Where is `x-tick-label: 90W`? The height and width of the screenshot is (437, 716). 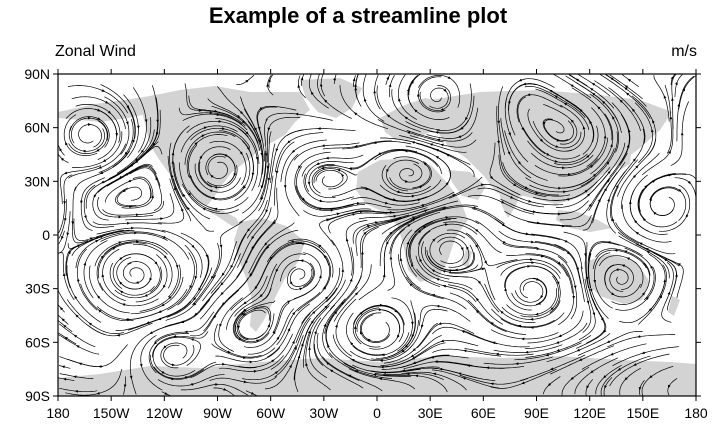 x-tick-label: 90W is located at coordinates (218, 413).